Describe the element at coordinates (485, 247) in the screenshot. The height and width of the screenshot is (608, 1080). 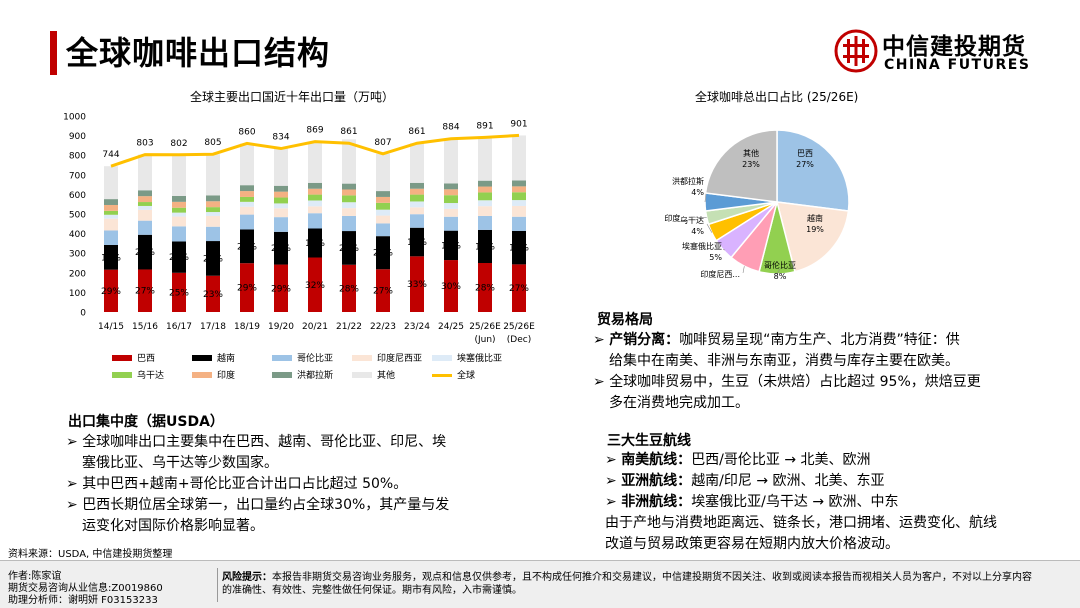
I see `bar-data-label: 19%` at that location.